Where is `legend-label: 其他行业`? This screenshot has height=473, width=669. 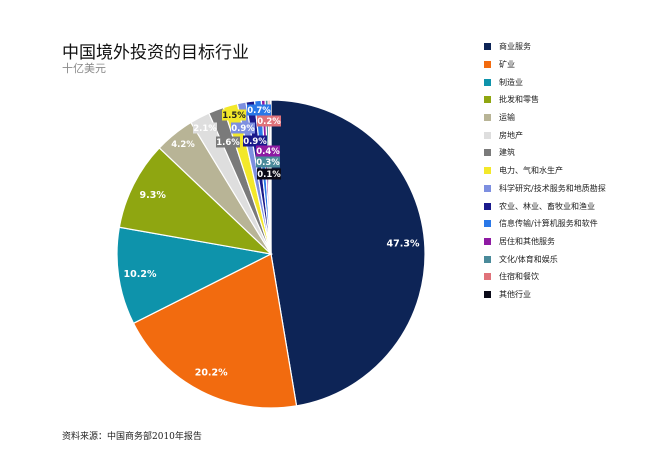 legend-label: 其他行业 is located at coordinates (515, 294).